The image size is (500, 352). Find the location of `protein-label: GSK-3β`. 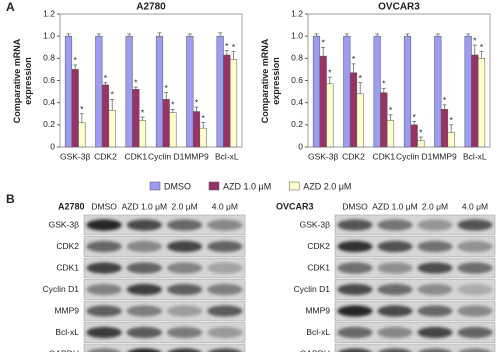

protein-label: GSK-3β is located at coordinates (64, 224).